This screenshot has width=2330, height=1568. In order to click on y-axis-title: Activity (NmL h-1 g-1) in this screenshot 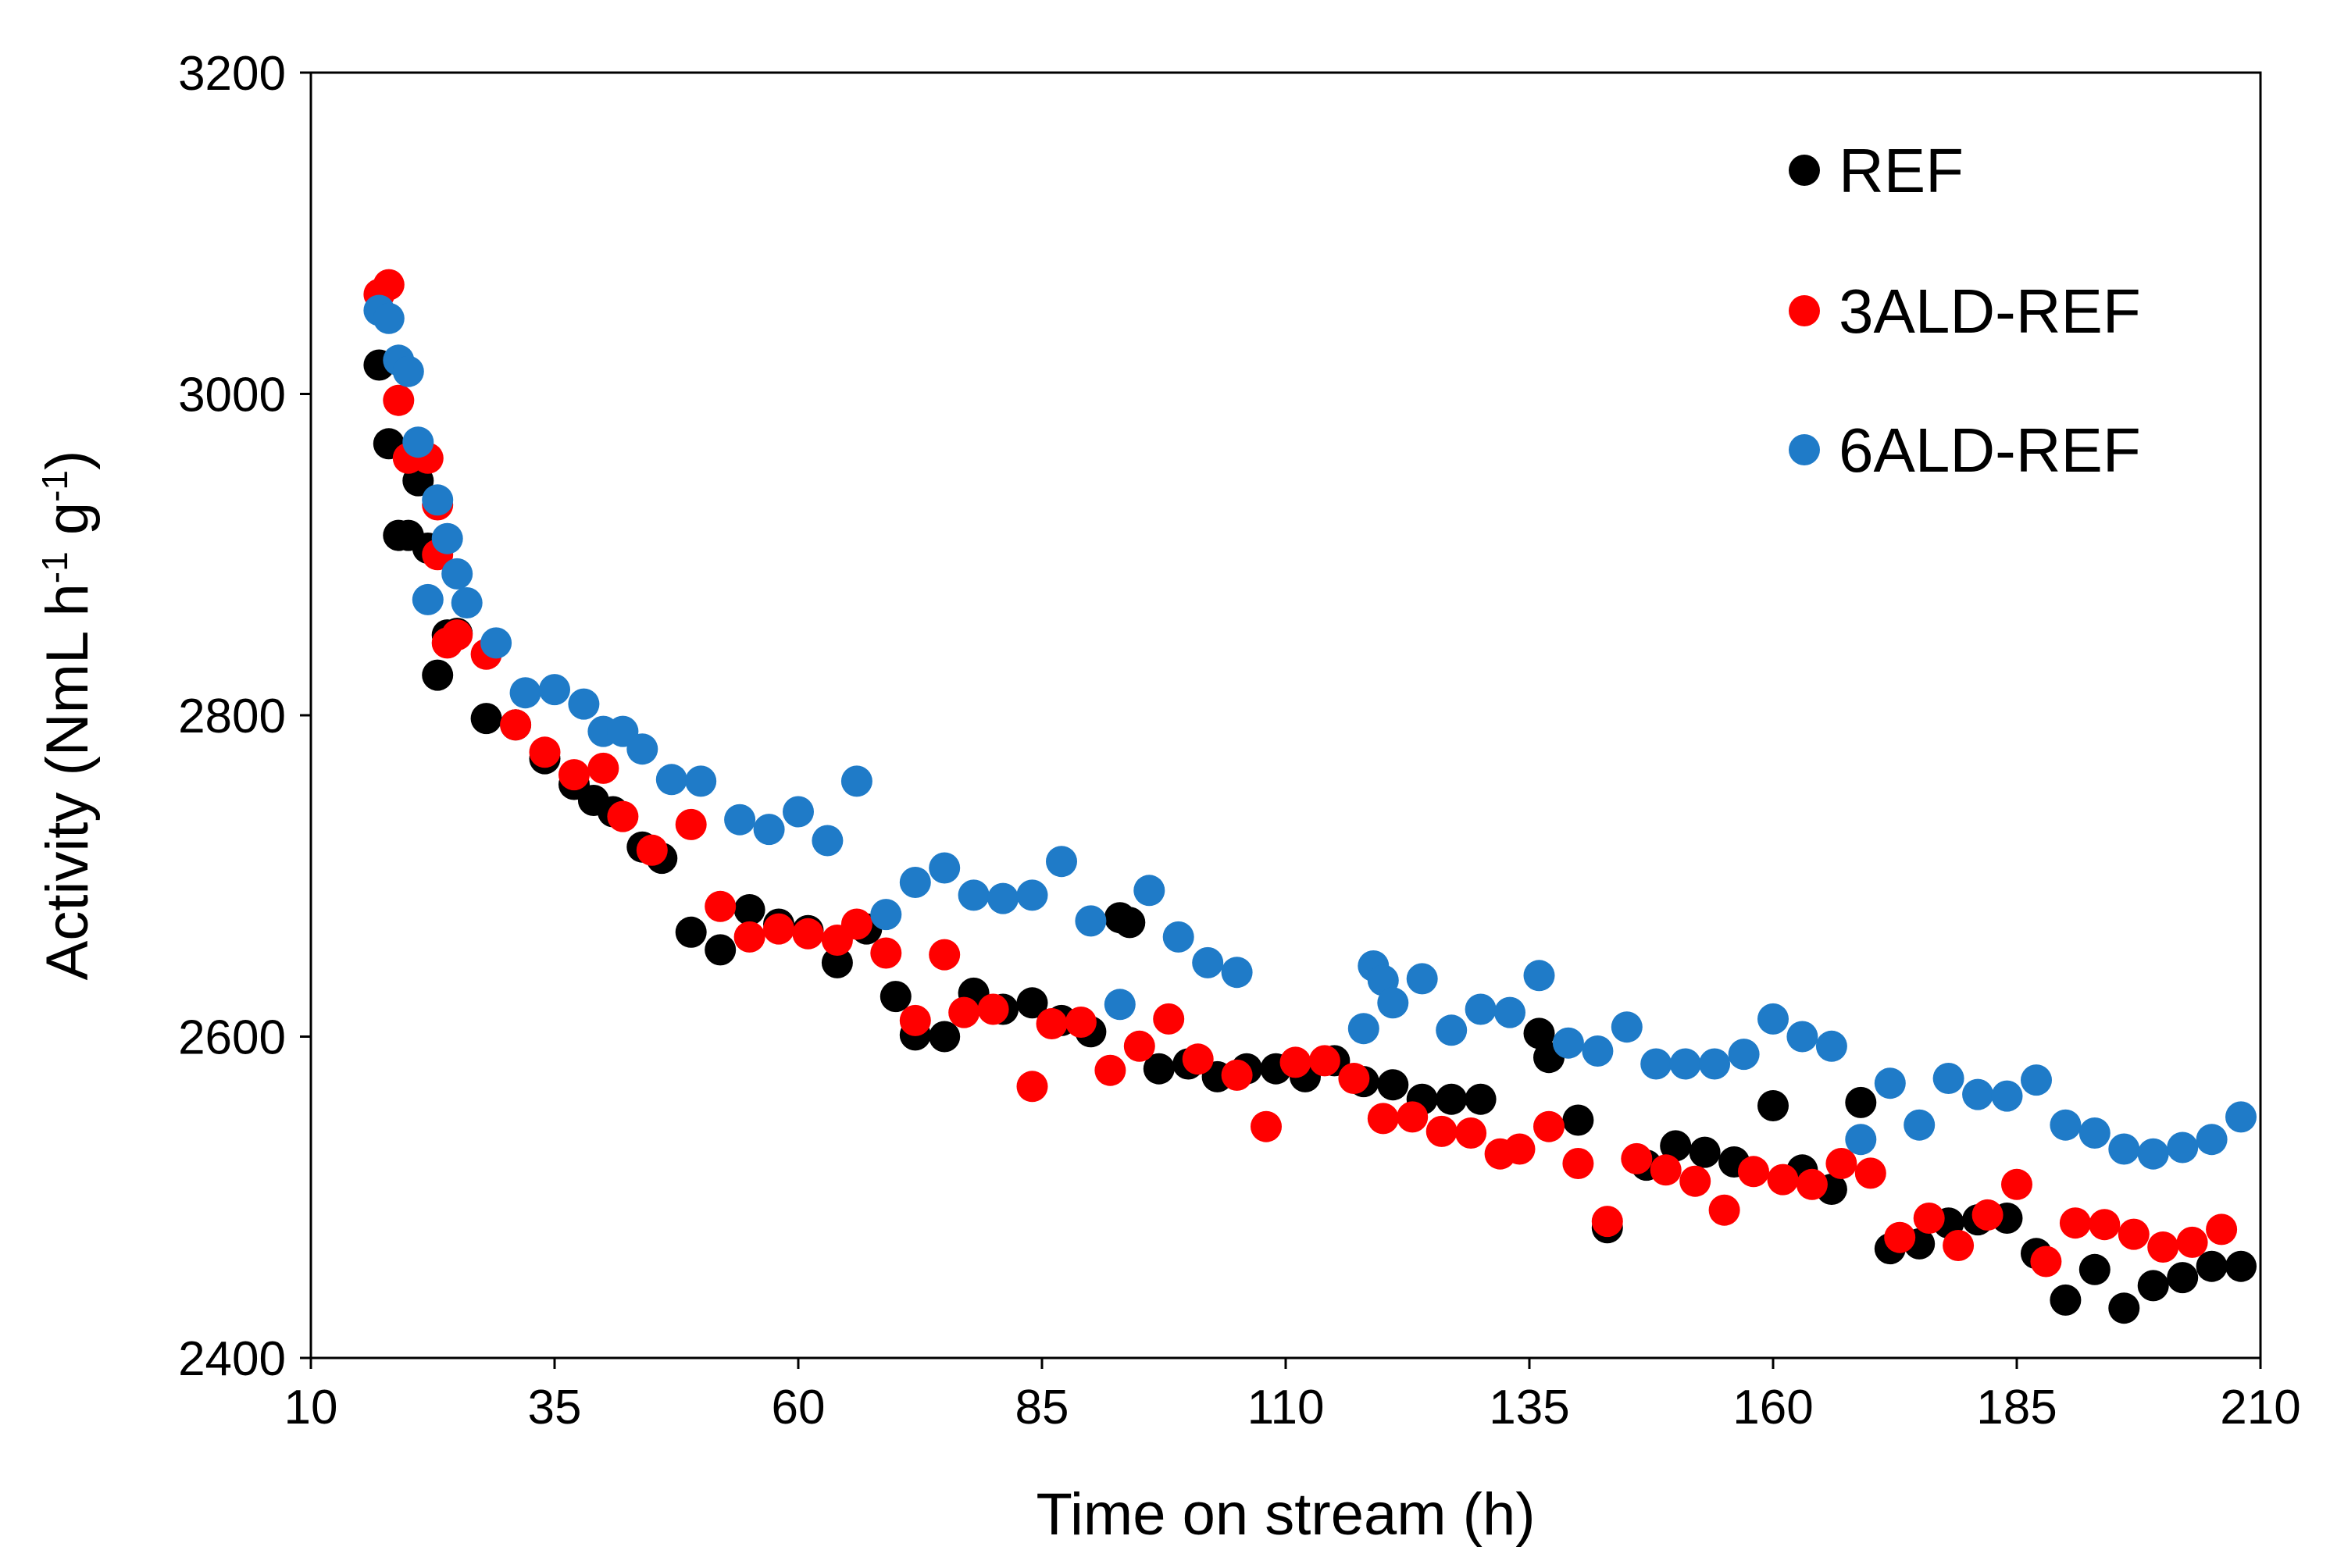, I will do `click(67, 716)`.